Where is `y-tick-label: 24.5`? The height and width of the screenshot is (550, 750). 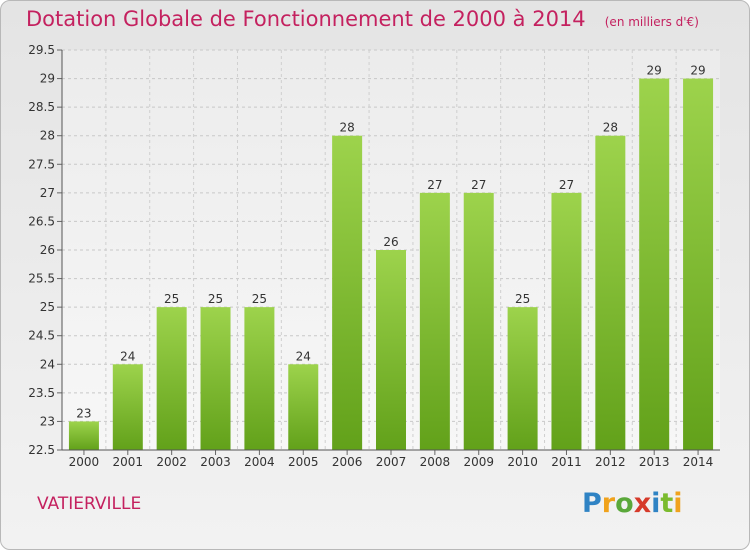
y-tick-label: 24.5 is located at coordinates (41, 336).